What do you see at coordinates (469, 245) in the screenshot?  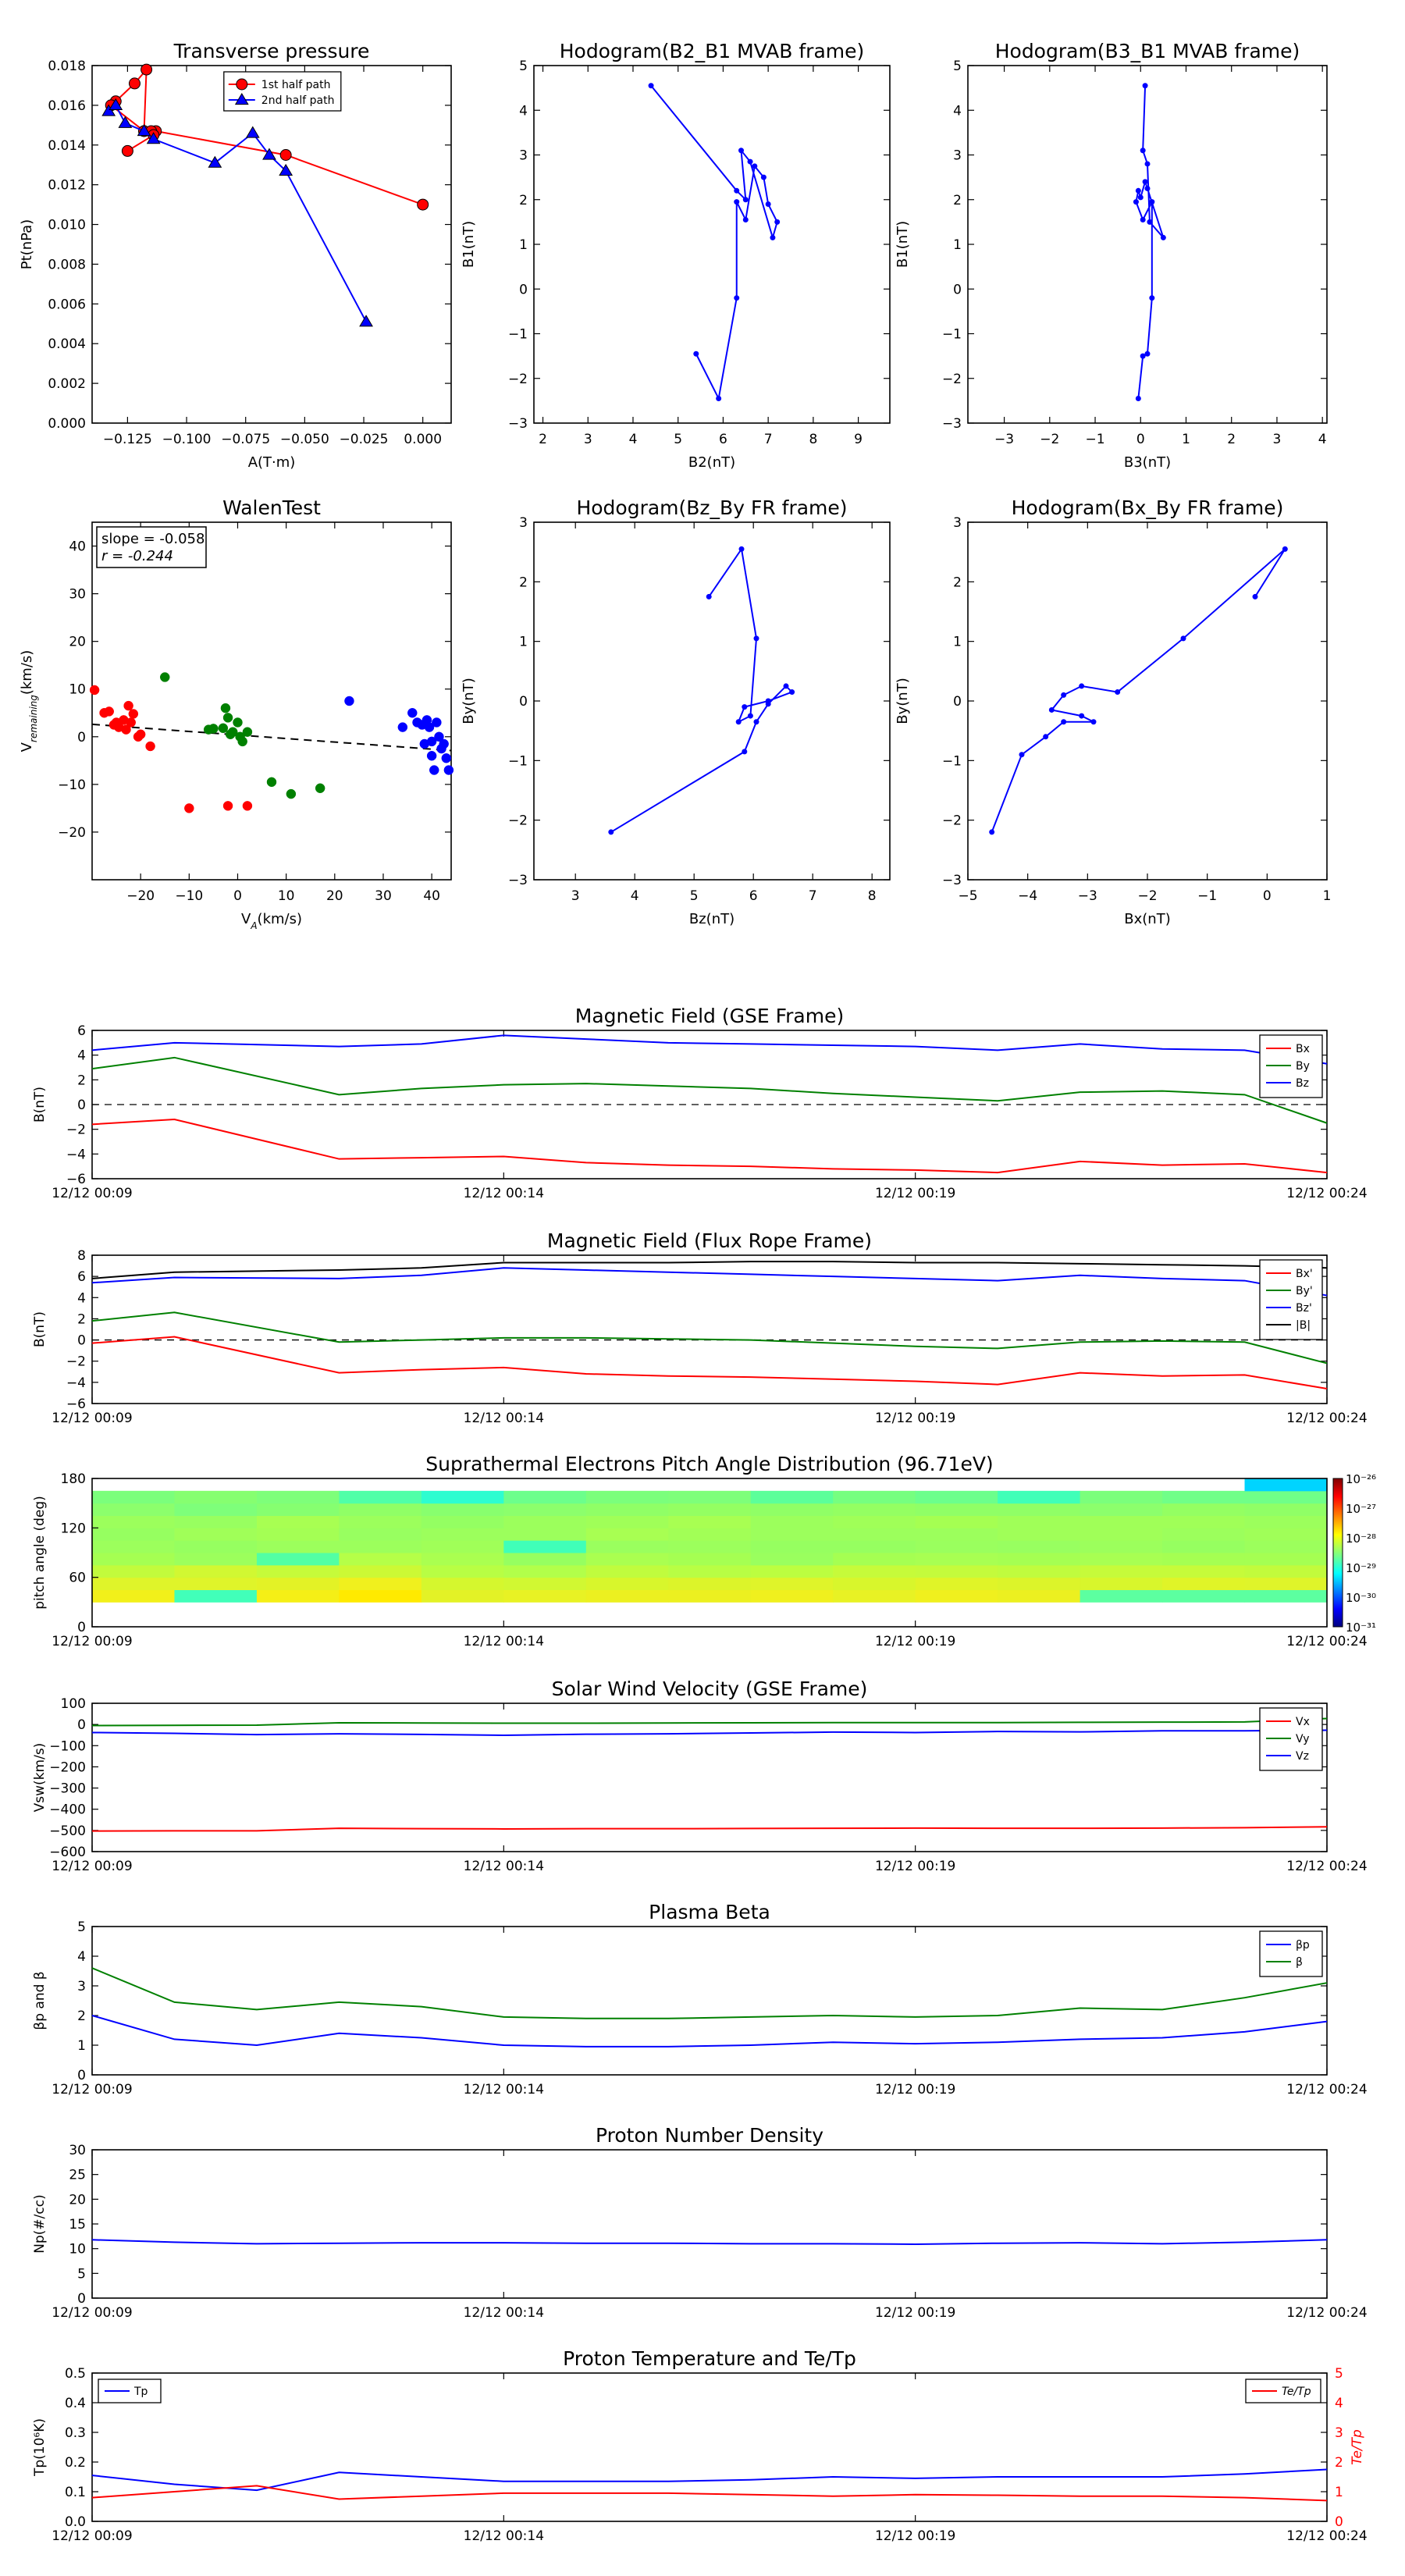 I see `y-axis-label: B1(nT)` at bounding box center [469, 245].